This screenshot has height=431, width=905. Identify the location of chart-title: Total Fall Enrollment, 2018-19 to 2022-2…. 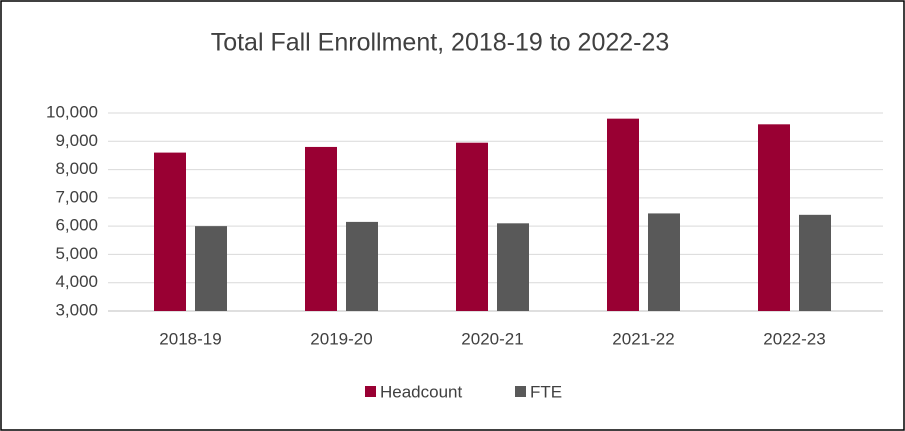
(440, 43).